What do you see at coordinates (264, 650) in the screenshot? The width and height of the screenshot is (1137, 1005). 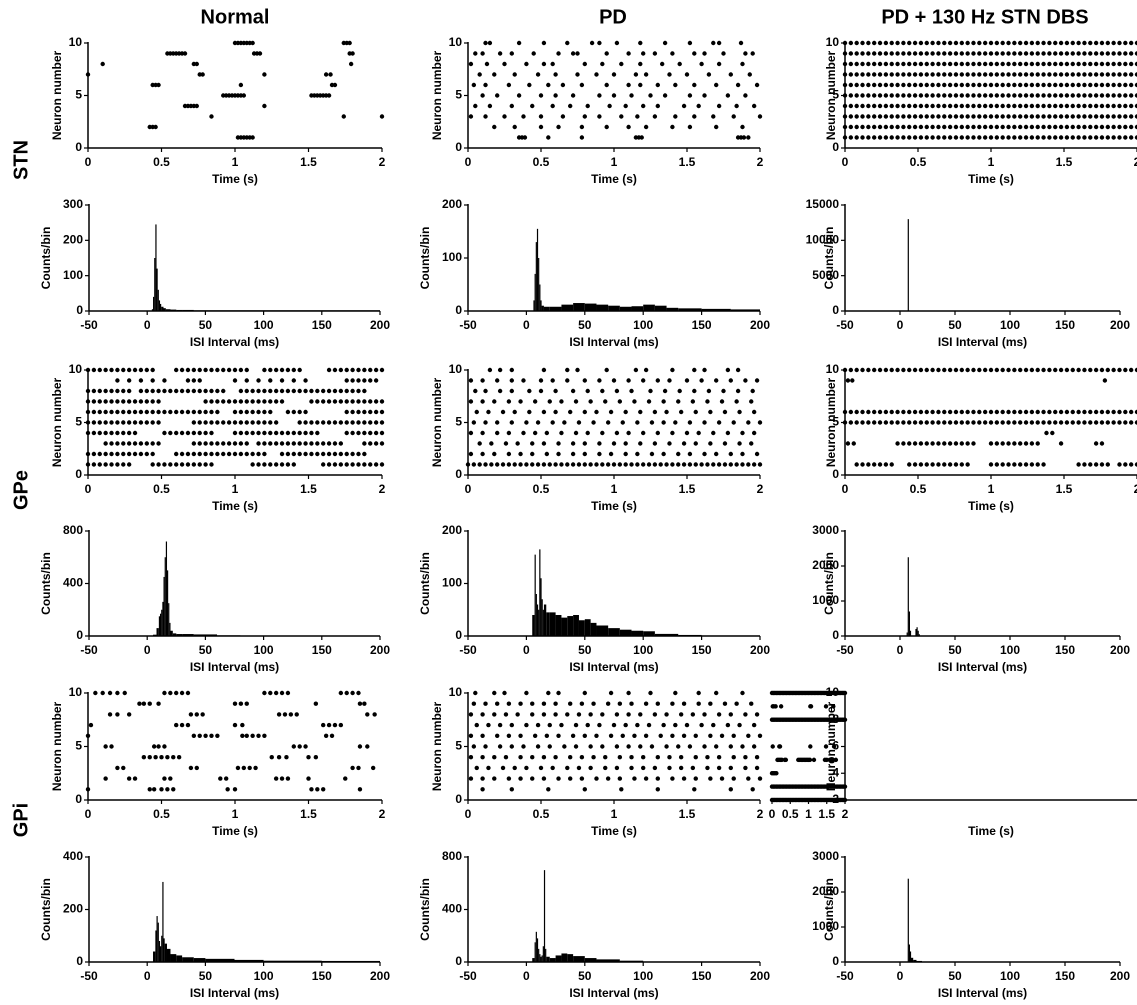 I see `x-tick-label: 100` at bounding box center [264, 650].